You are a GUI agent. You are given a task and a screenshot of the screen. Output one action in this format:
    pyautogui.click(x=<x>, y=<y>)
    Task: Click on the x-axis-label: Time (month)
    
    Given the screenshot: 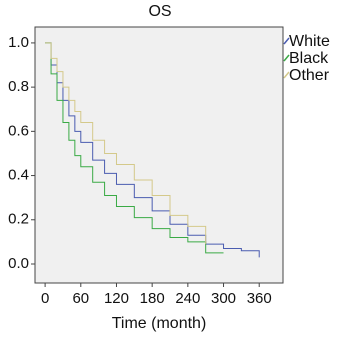 What is the action you would take?
    pyautogui.click(x=159, y=323)
    